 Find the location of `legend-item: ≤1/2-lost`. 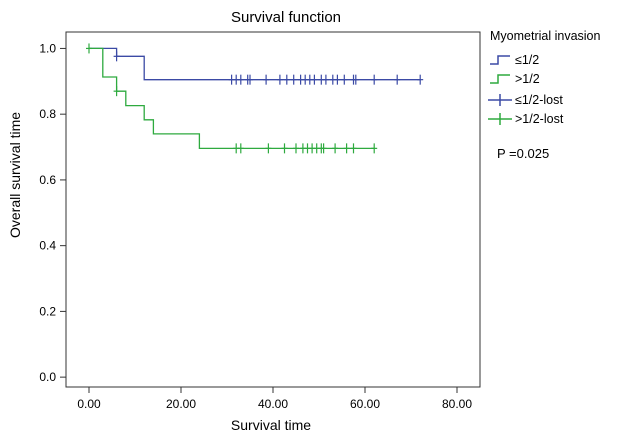

legend-item: ≤1/2-lost is located at coordinates (525, 100).